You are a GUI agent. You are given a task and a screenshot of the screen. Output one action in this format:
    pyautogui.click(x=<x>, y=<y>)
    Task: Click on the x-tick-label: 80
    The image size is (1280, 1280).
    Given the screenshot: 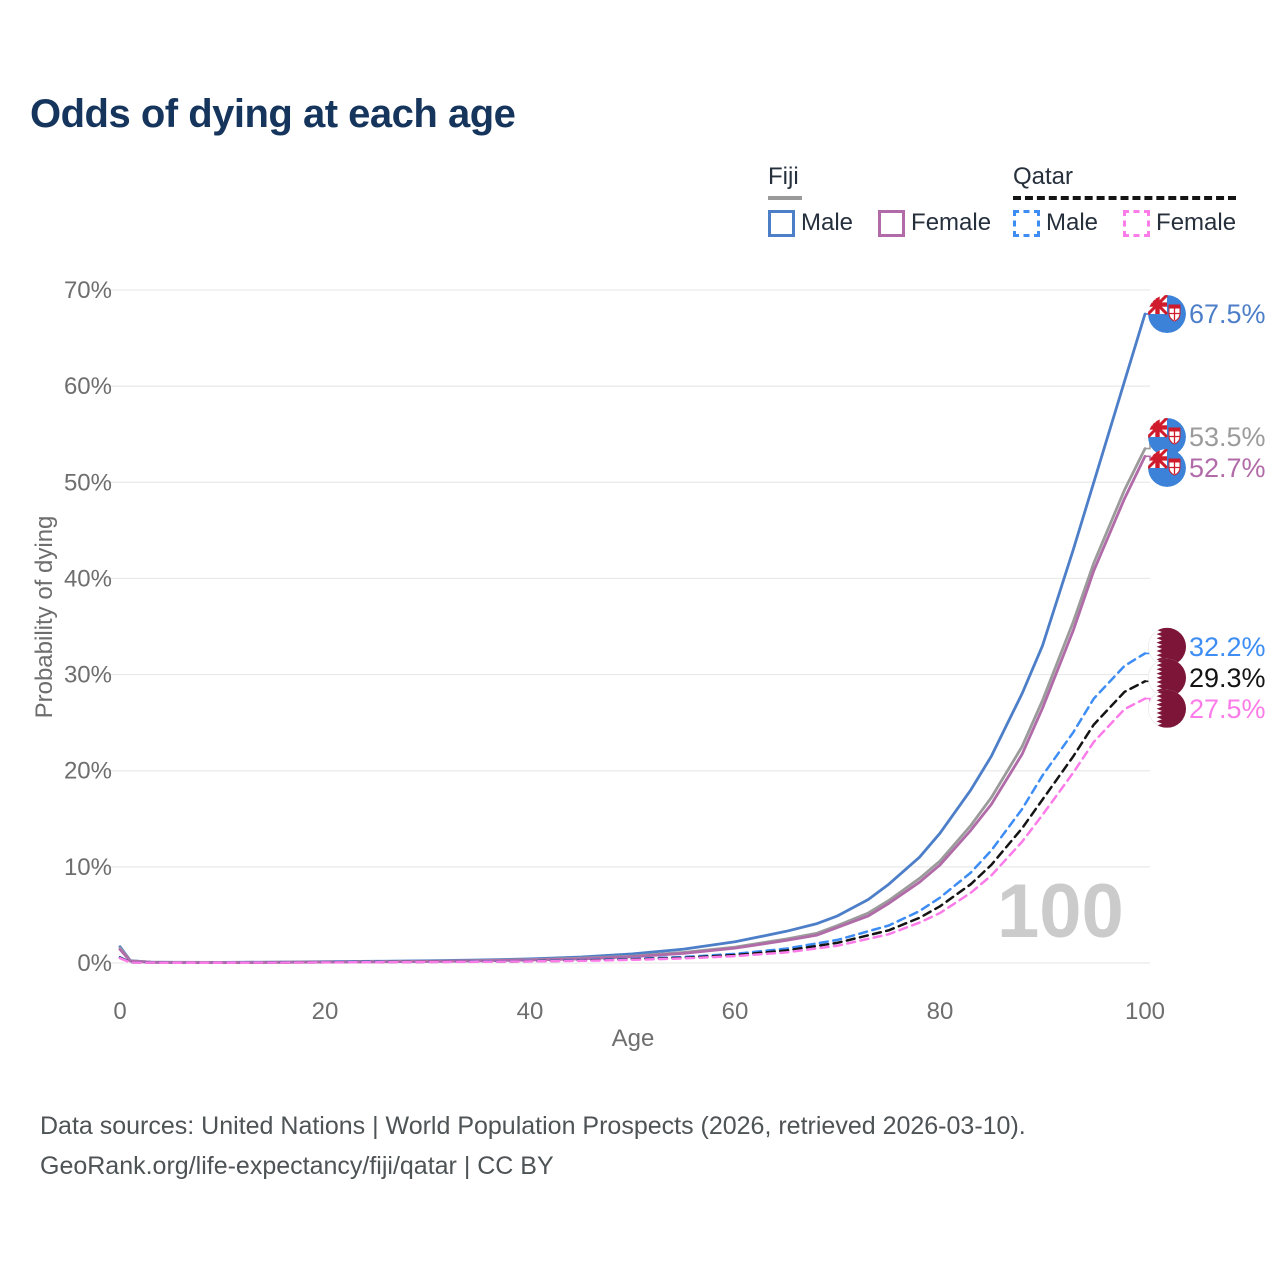 What is the action you would take?
    pyautogui.click(x=940, y=1011)
    